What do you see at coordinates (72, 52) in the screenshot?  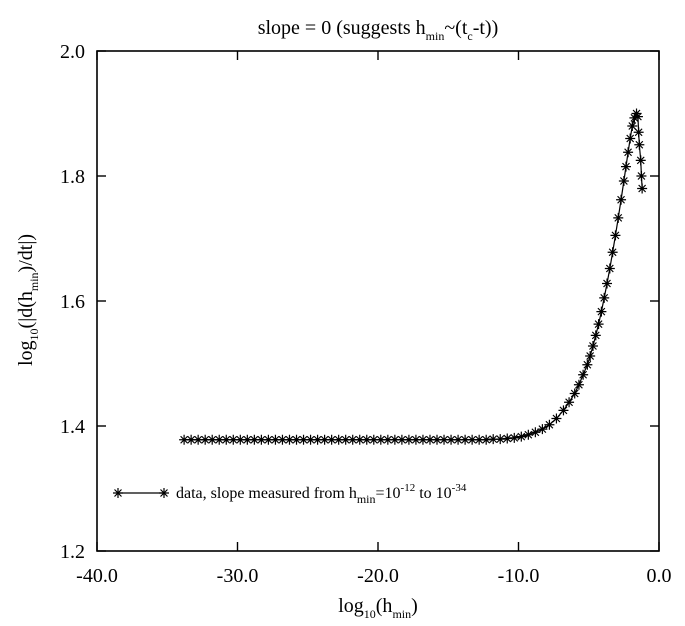 I see `y-tick-label: 2.0` at bounding box center [72, 52].